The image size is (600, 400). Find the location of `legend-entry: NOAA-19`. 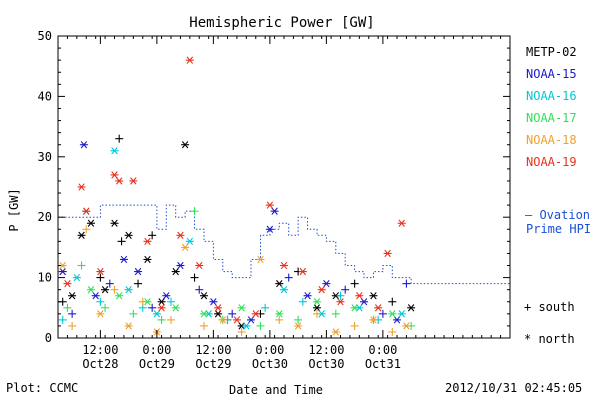

legend-entry: NOAA-19 is located at coordinates (551, 162).